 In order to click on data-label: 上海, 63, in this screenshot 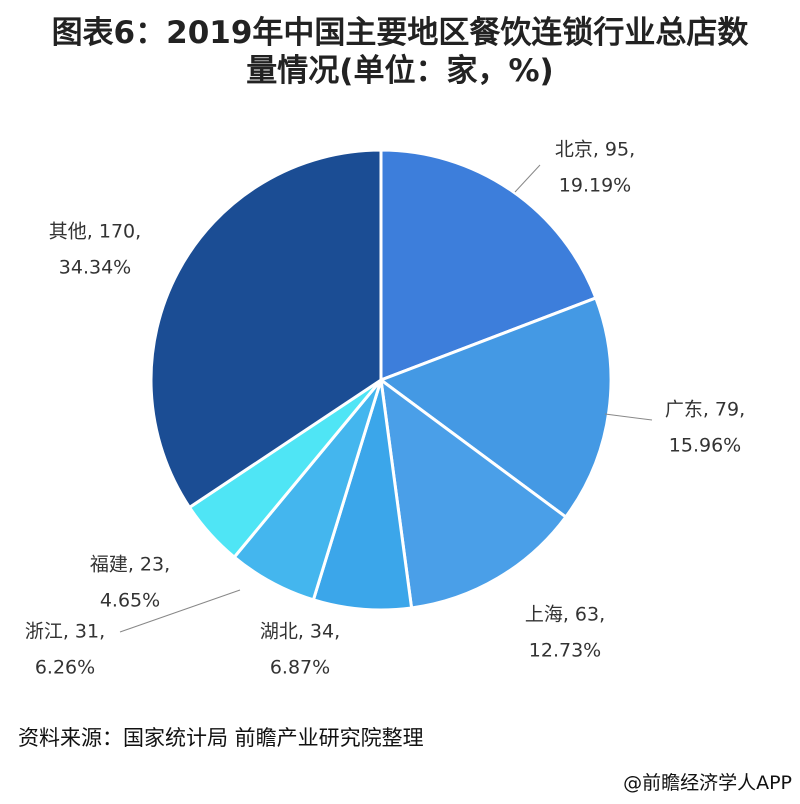, I will do `click(565, 615)`.